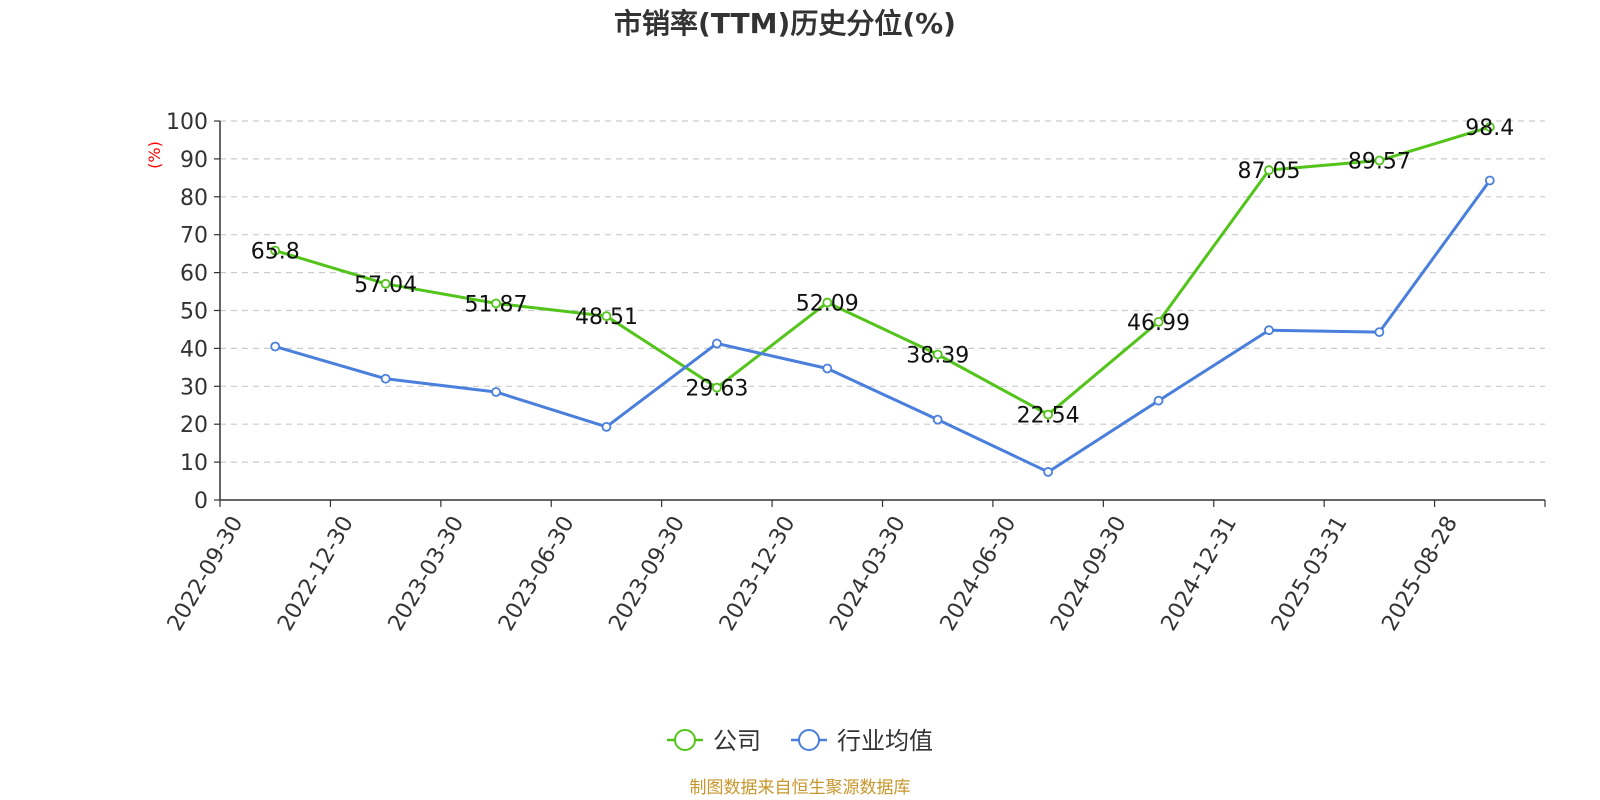 The height and width of the screenshot is (800, 1600). I want to click on legend: 公司 行业均值, so click(800, 741).